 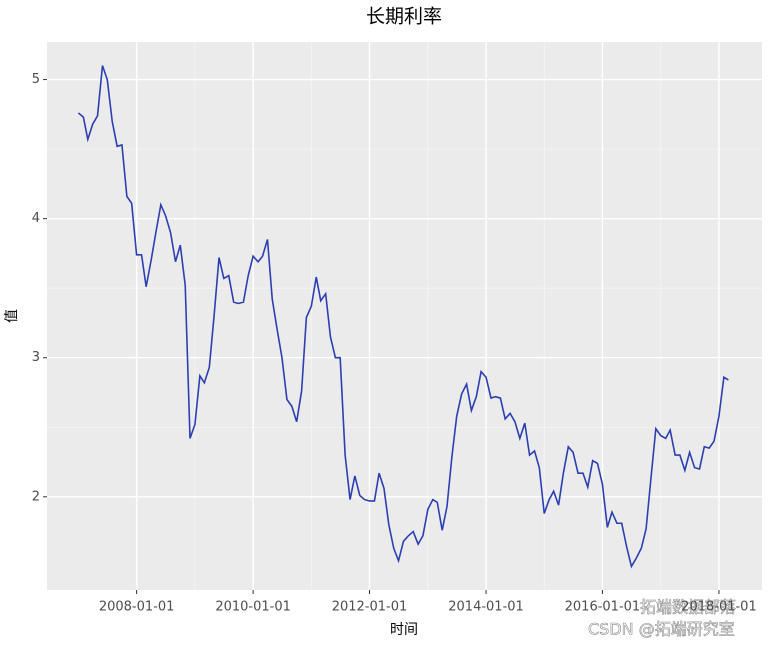 What do you see at coordinates (12, 316) in the screenshot?
I see `y-axis-label: 值` at bounding box center [12, 316].